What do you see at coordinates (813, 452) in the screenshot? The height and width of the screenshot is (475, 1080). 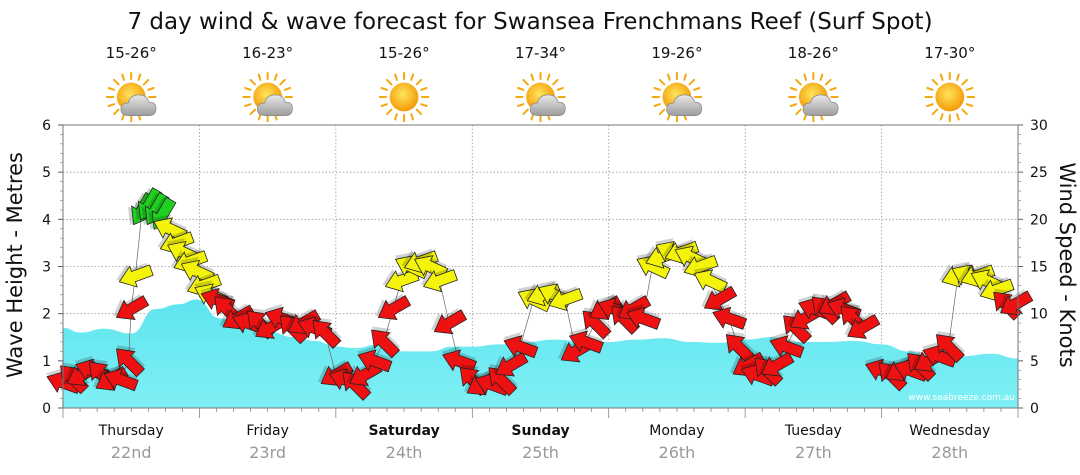 I see `day-date-label: 27th` at bounding box center [813, 452].